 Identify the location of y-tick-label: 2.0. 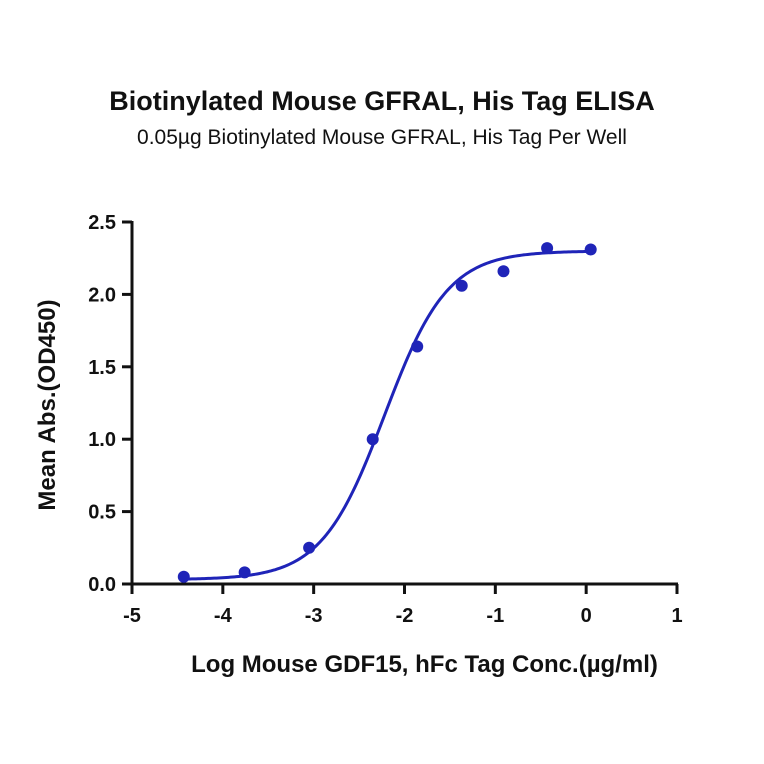
(102, 295).